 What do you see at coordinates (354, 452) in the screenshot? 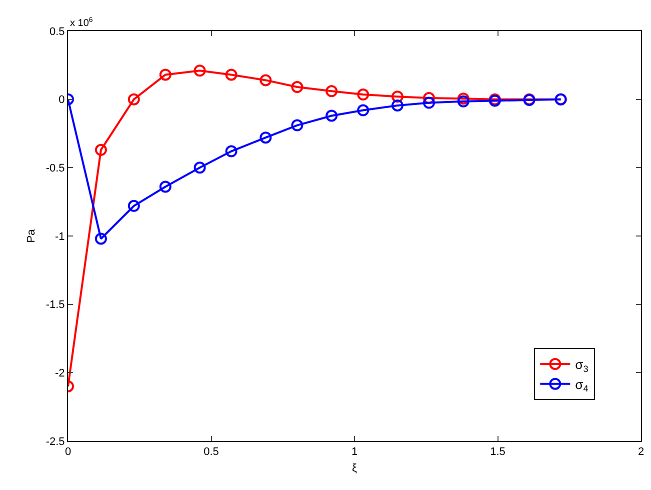
I see `x-tick-label: 1` at bounding box center [354, 452].